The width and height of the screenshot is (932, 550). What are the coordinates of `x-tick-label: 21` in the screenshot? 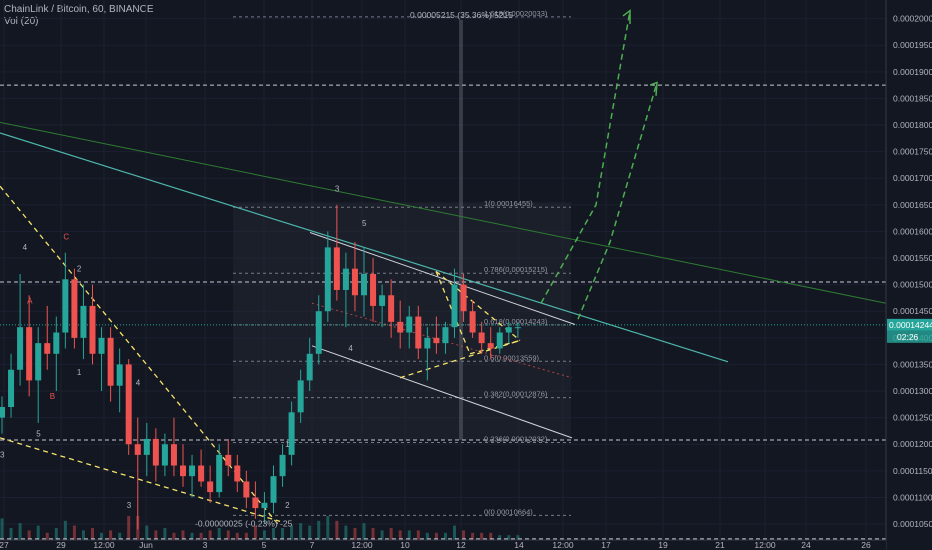 It's located at (720, 545).